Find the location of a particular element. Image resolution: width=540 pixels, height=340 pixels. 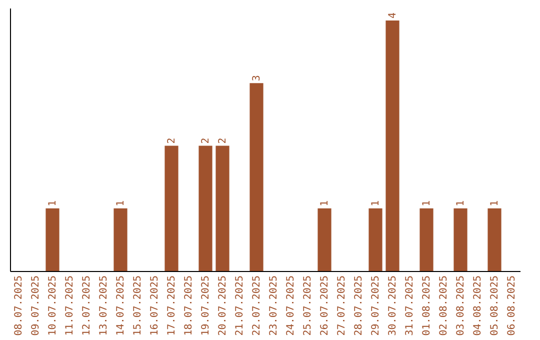

x-tick-label: 18.07.2025 is located at coordinates (189, 306).